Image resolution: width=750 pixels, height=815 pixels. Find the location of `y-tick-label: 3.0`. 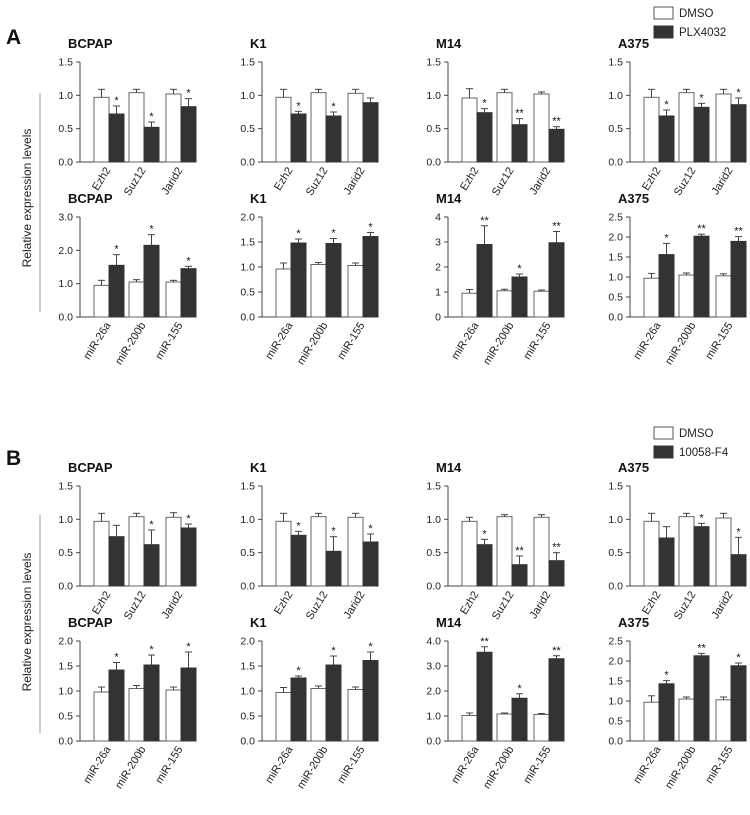

y-tick-label: 3.0 is located at coordinates (65, 218).